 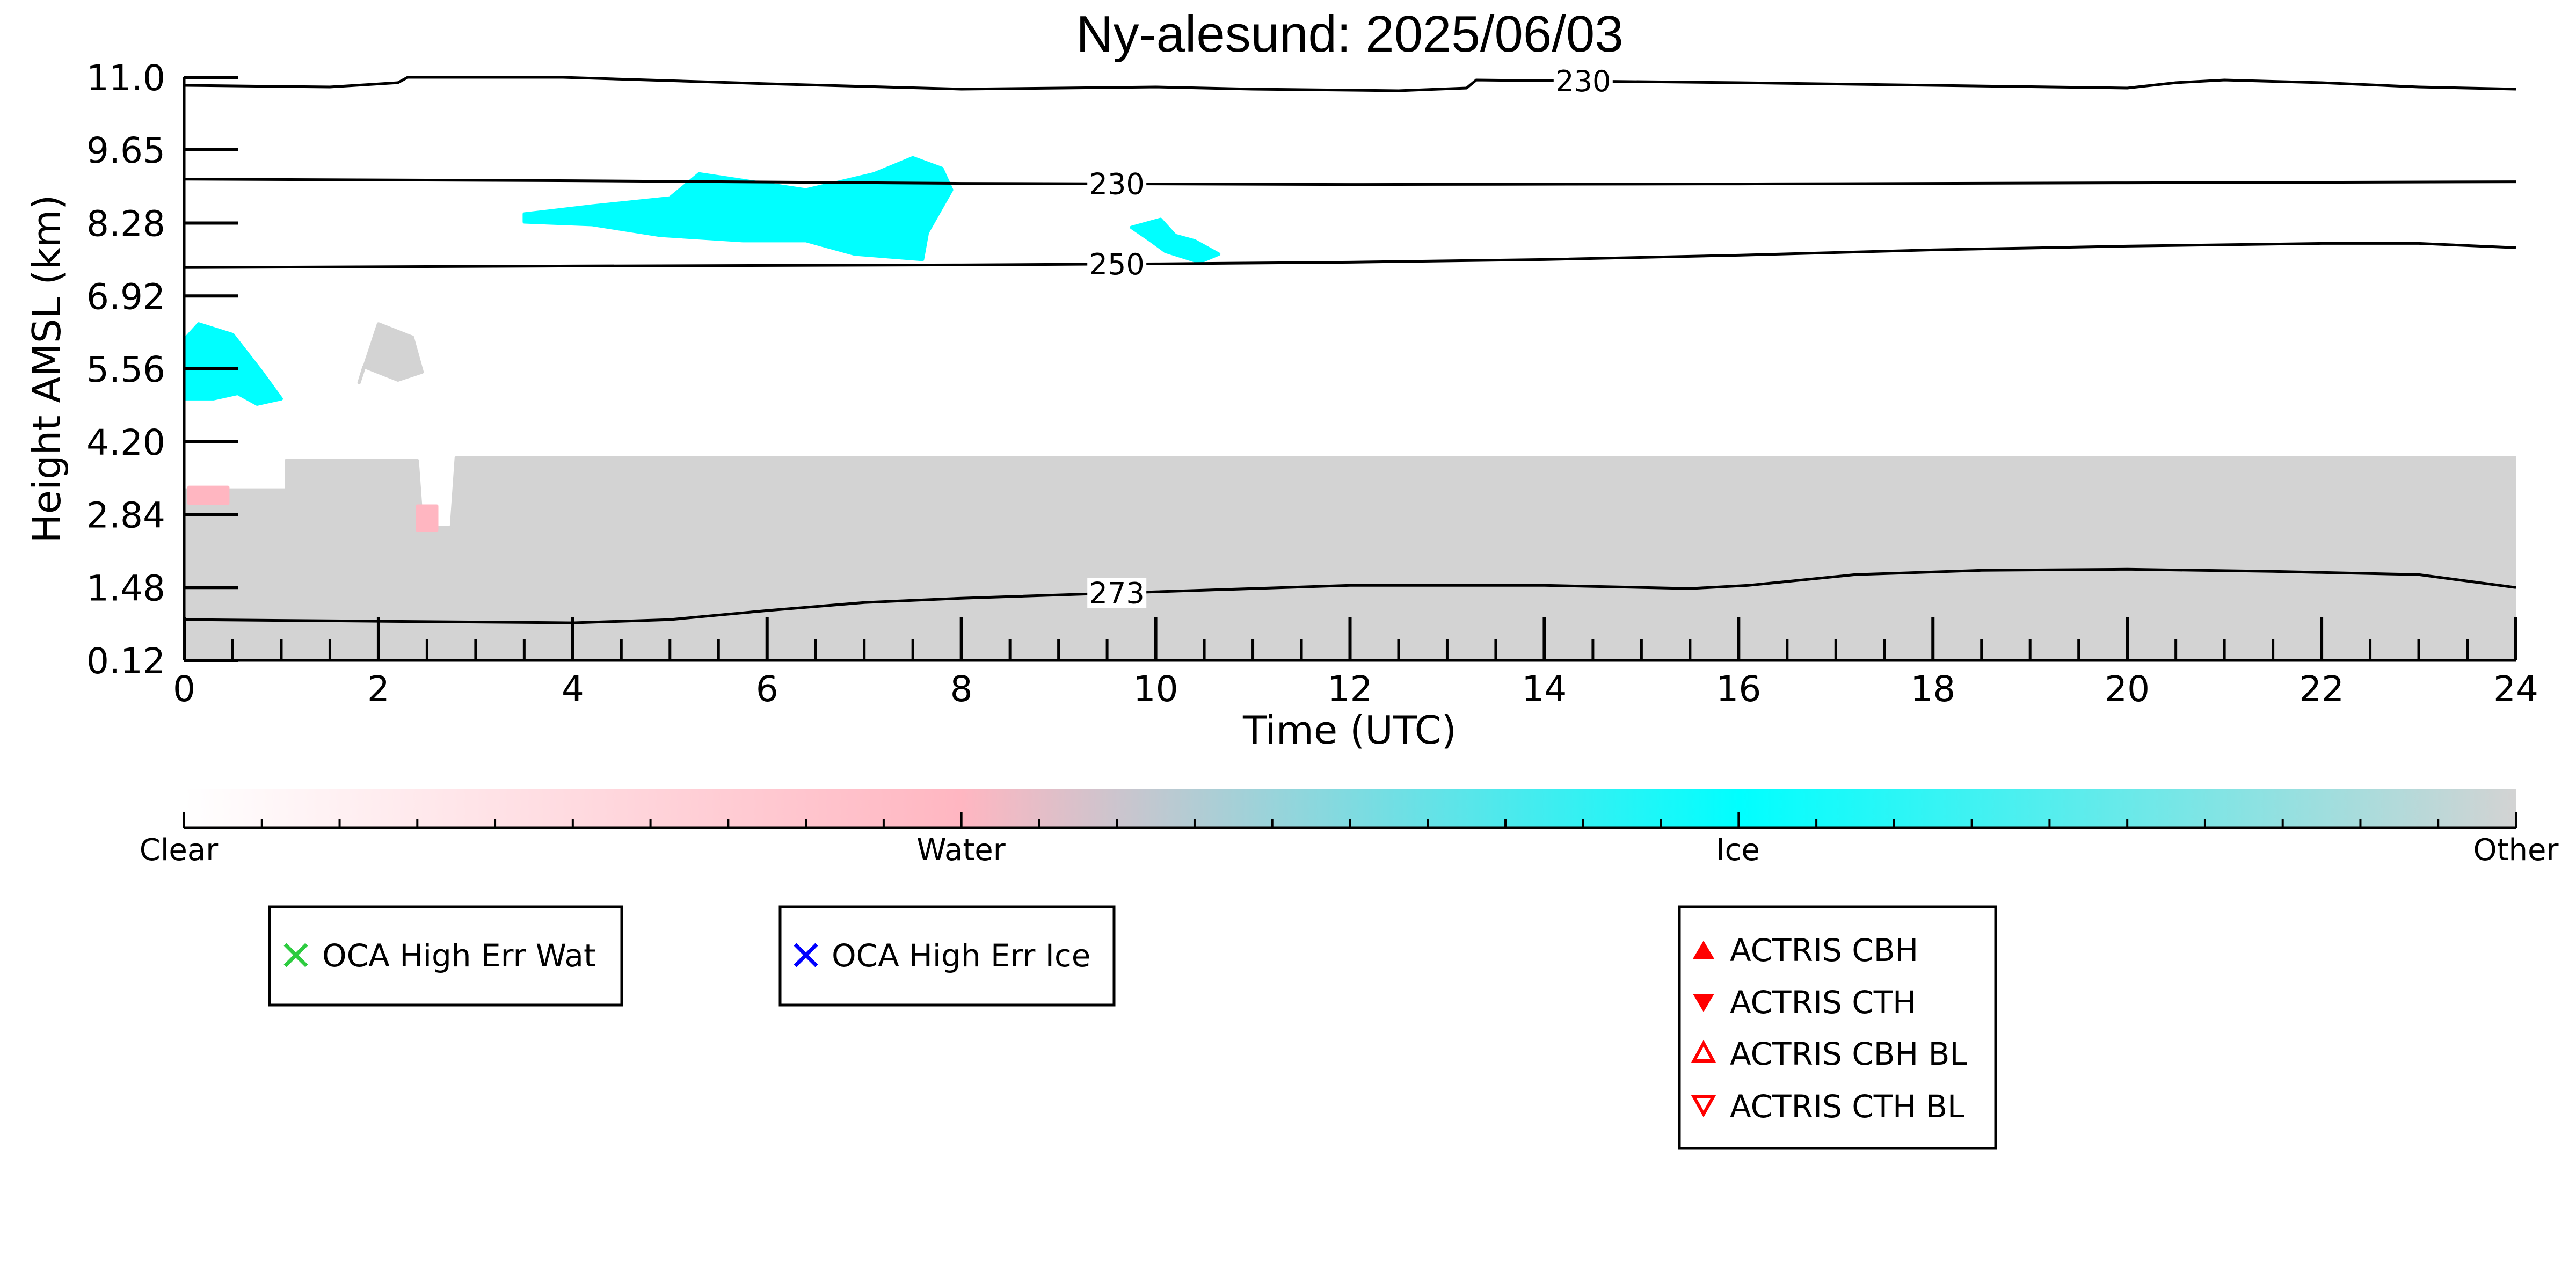 I want to click on triangle-up-open-icon, so click(x=1703, y=1051).